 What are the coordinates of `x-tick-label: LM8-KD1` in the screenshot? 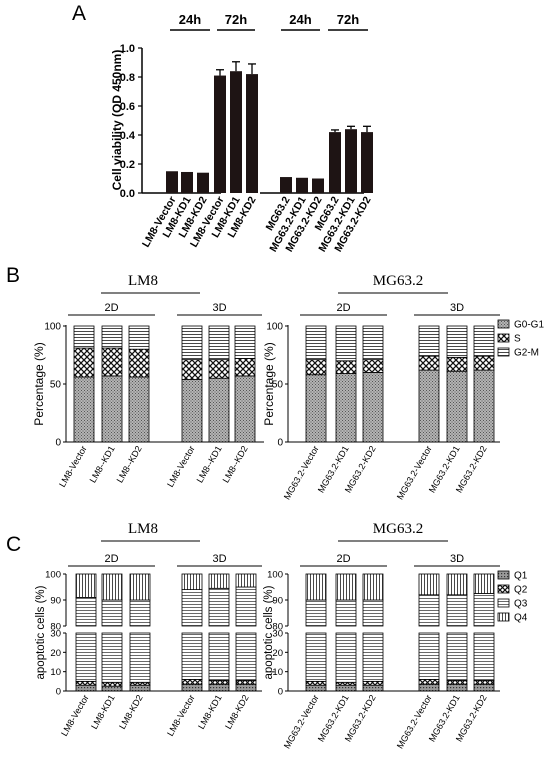 It's located at (103, 712).